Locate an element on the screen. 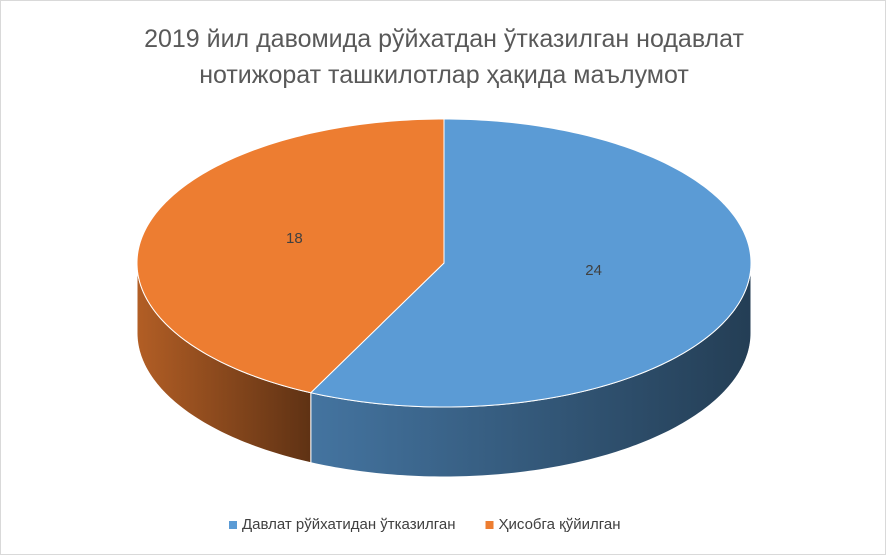 Image resolution: width=886 pixels, height=555 pixels. legend-label: Давлат рўйхатидан ўтказилган is located at coordinates (349, 524).